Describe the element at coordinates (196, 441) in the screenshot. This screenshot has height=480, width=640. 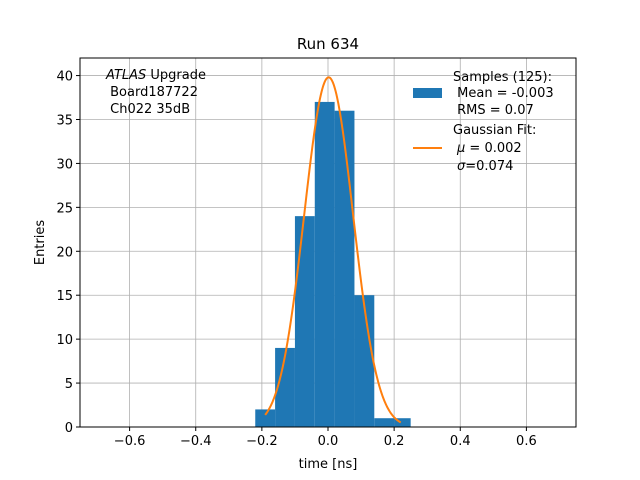
I see `x-tick-label: −0.4` at that location.